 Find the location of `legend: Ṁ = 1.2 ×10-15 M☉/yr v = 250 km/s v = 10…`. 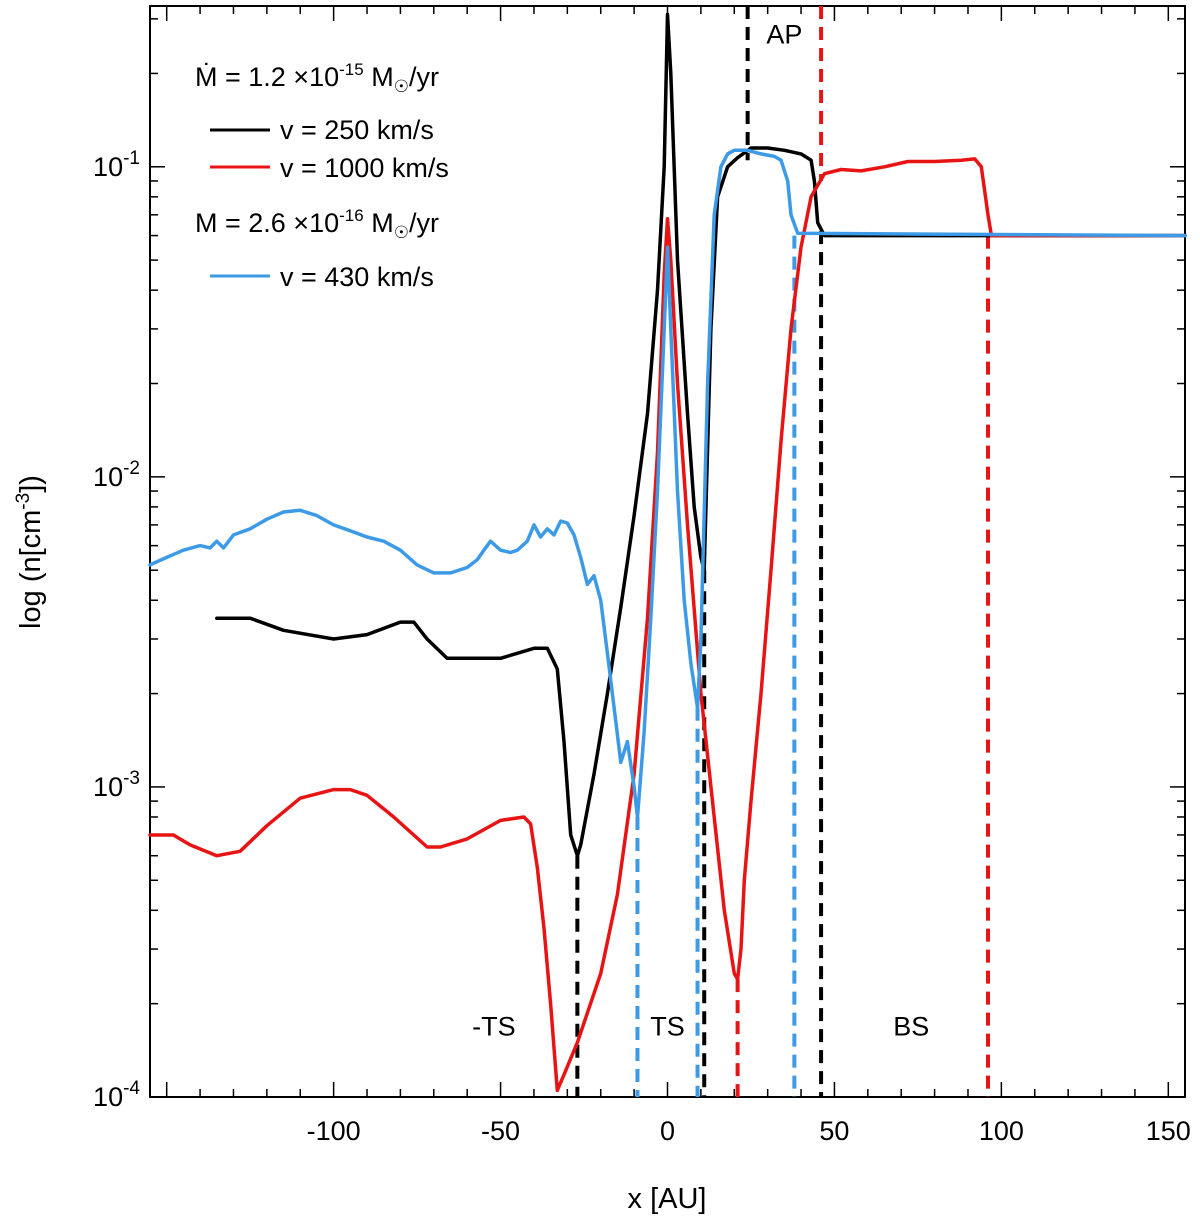

legend: Ṁ = 1.2 ×10-15 M☉/yr v = 250 km/s v = 10… is located at coordinates (322, 176).